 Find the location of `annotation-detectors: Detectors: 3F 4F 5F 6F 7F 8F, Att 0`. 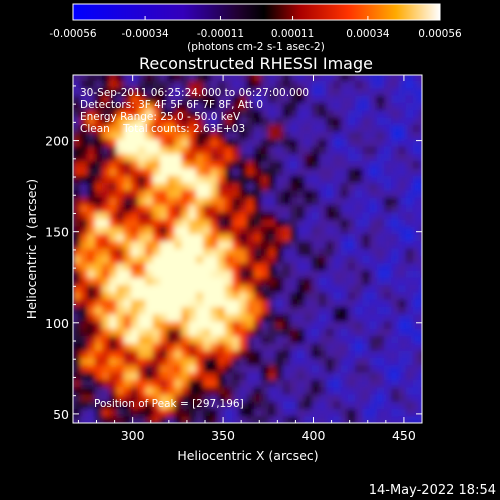

annotation-detectors: Detectors: 3F 4F 5F 6F 7F 8F, Att 0 is located at coordinates (171, 105).